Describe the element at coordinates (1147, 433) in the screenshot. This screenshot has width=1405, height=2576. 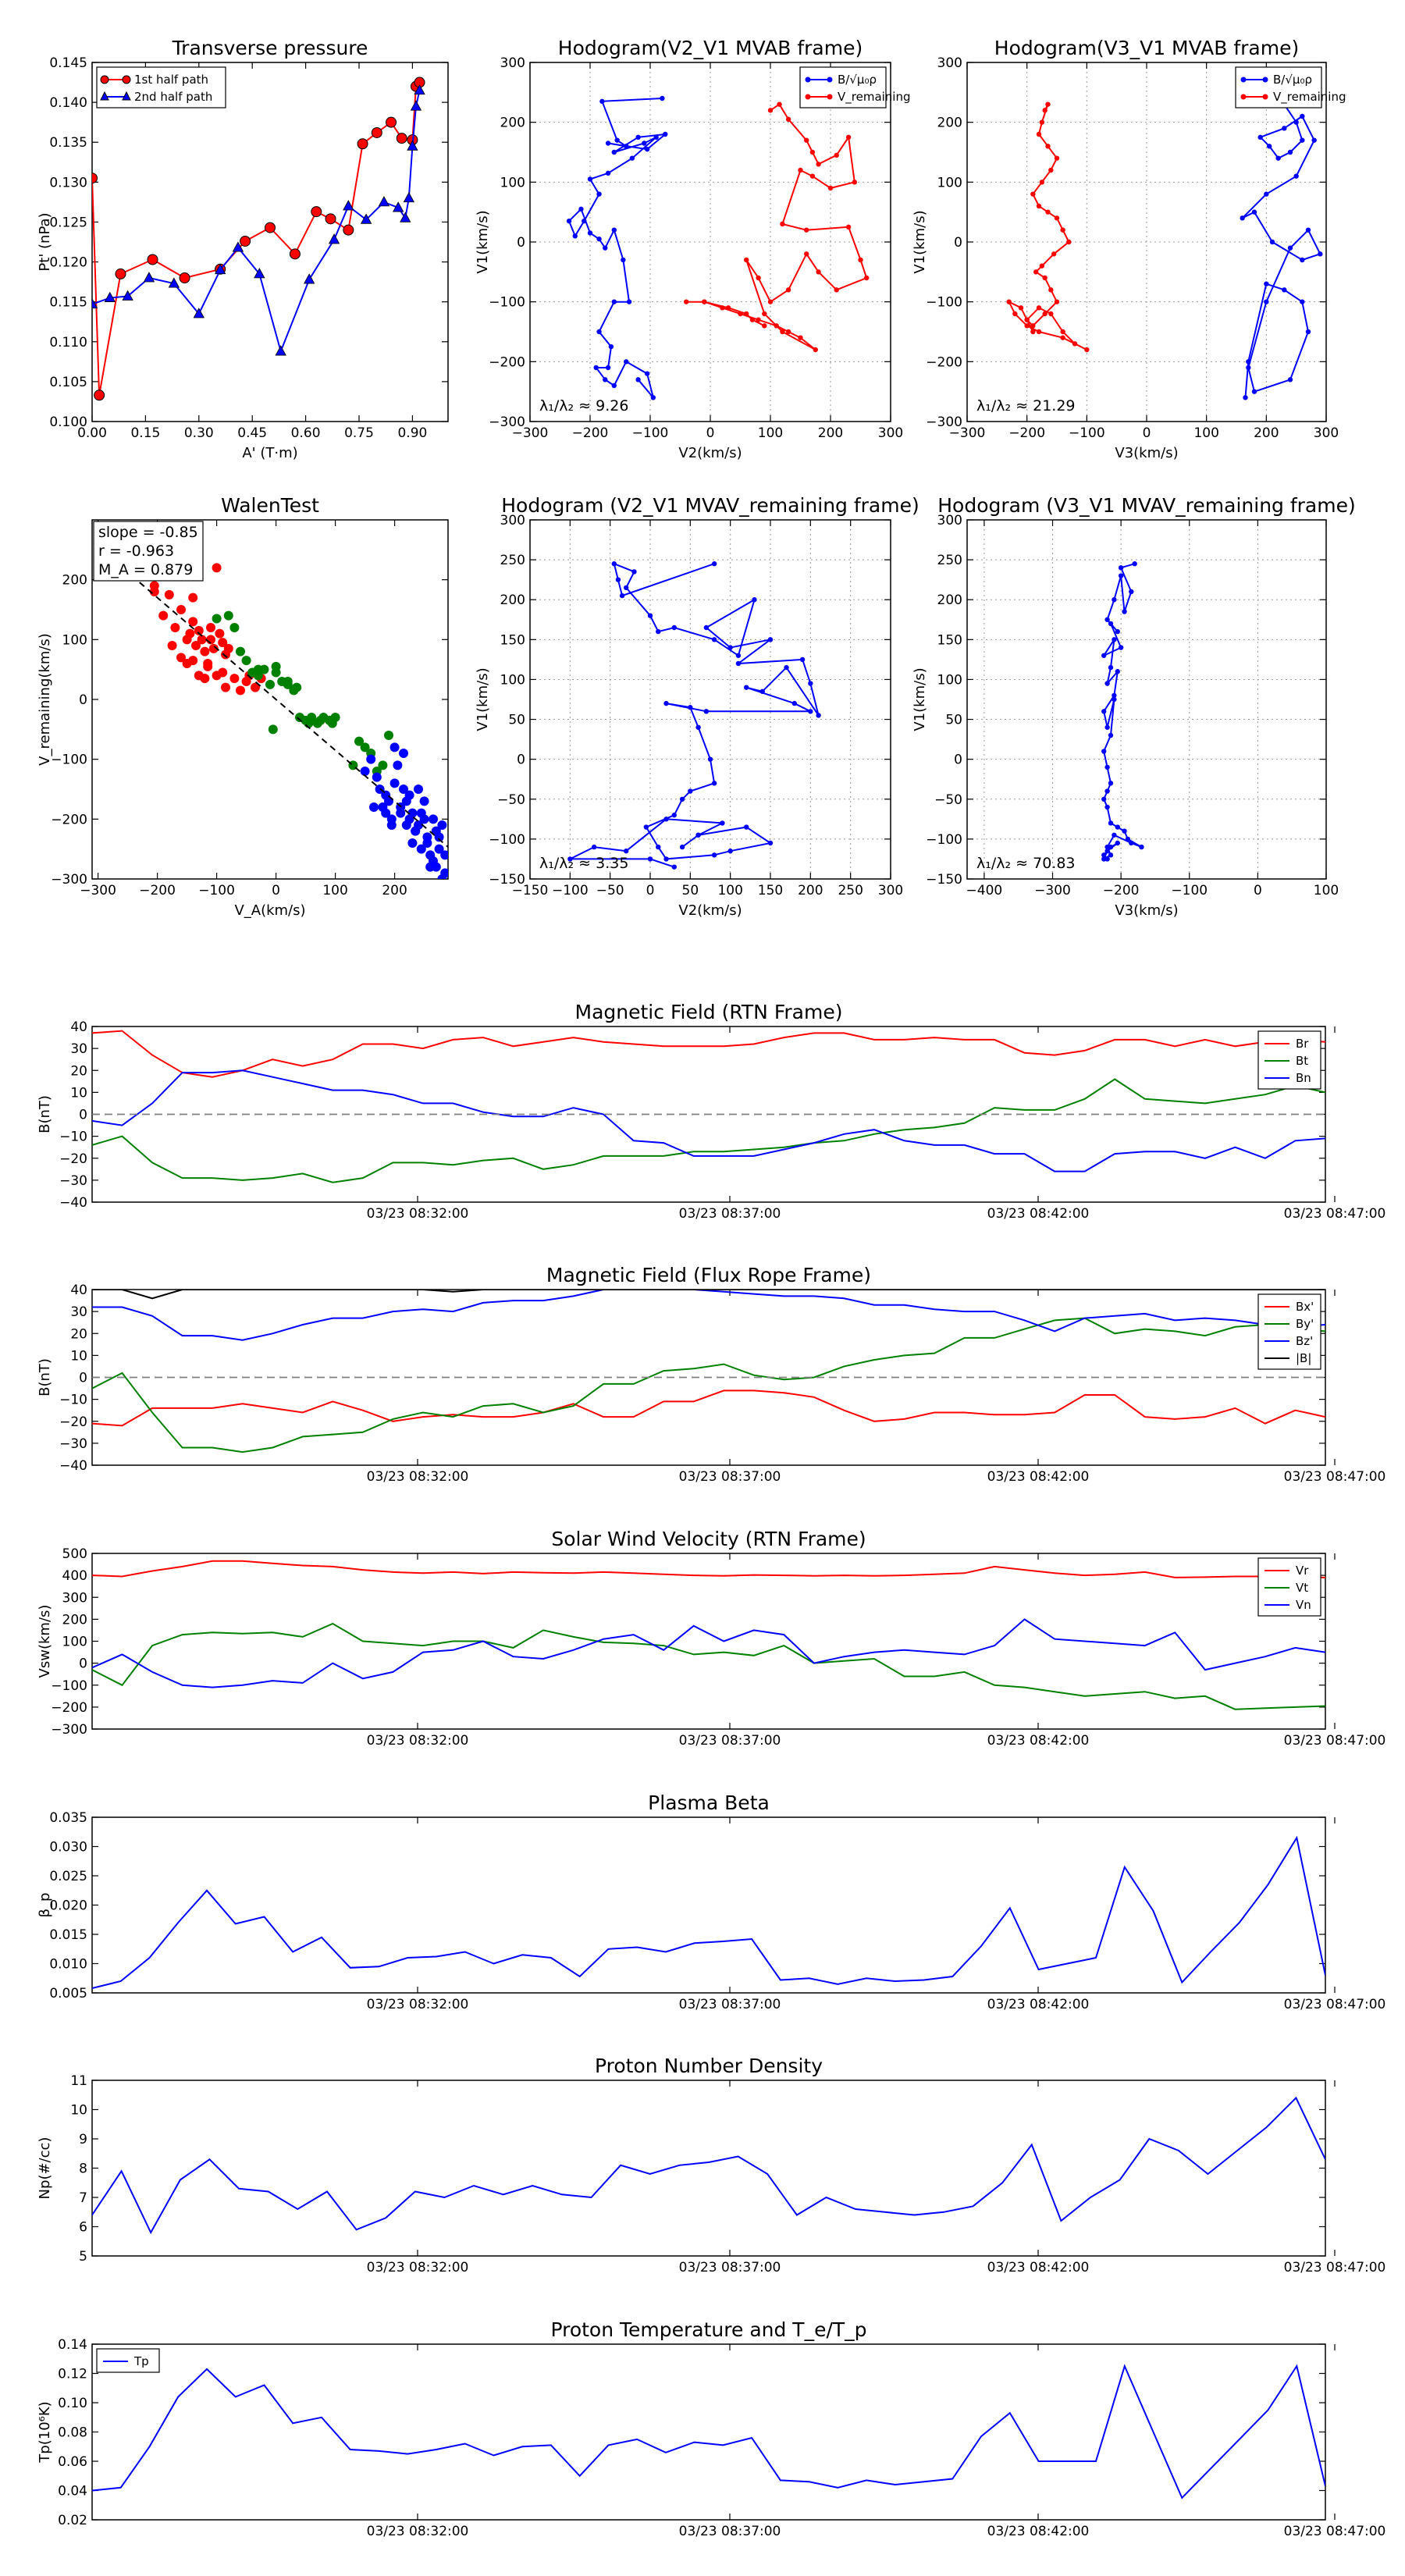
I see `hodogram-v3-v1-mvab-xtick-label: 0` at that location.